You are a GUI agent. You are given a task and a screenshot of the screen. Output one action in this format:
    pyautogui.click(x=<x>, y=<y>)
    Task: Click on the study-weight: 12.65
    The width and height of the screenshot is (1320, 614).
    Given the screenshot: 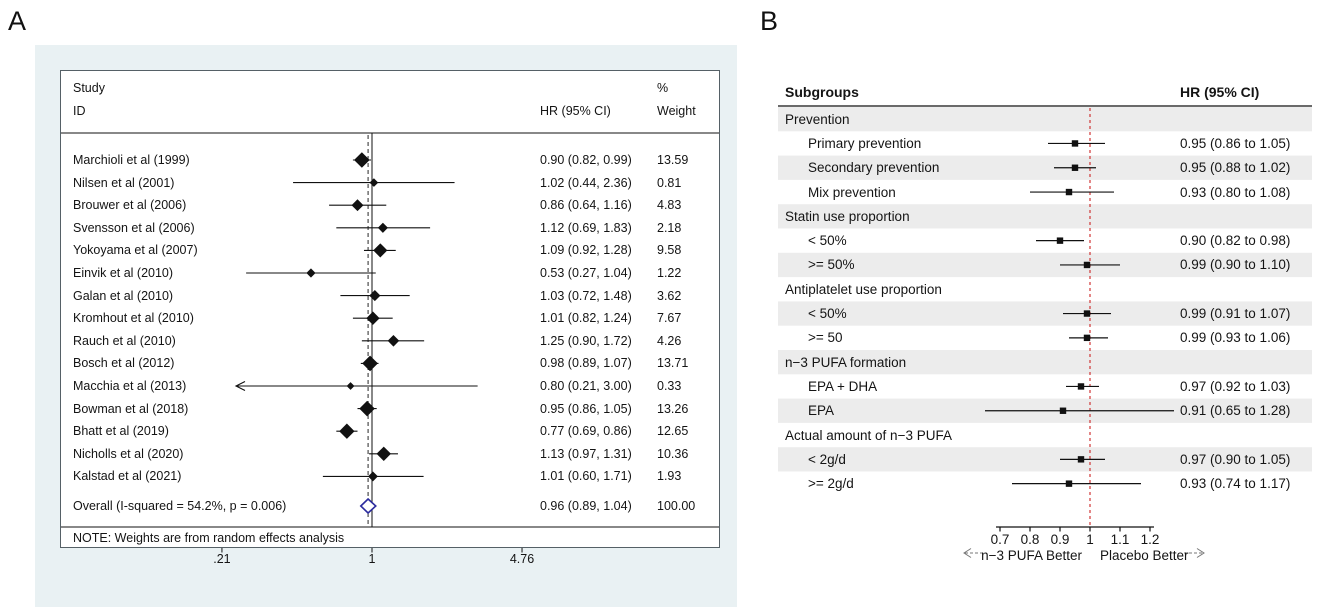 What is the action you would take?
    pyautogui.click(x=673, y=431)
    